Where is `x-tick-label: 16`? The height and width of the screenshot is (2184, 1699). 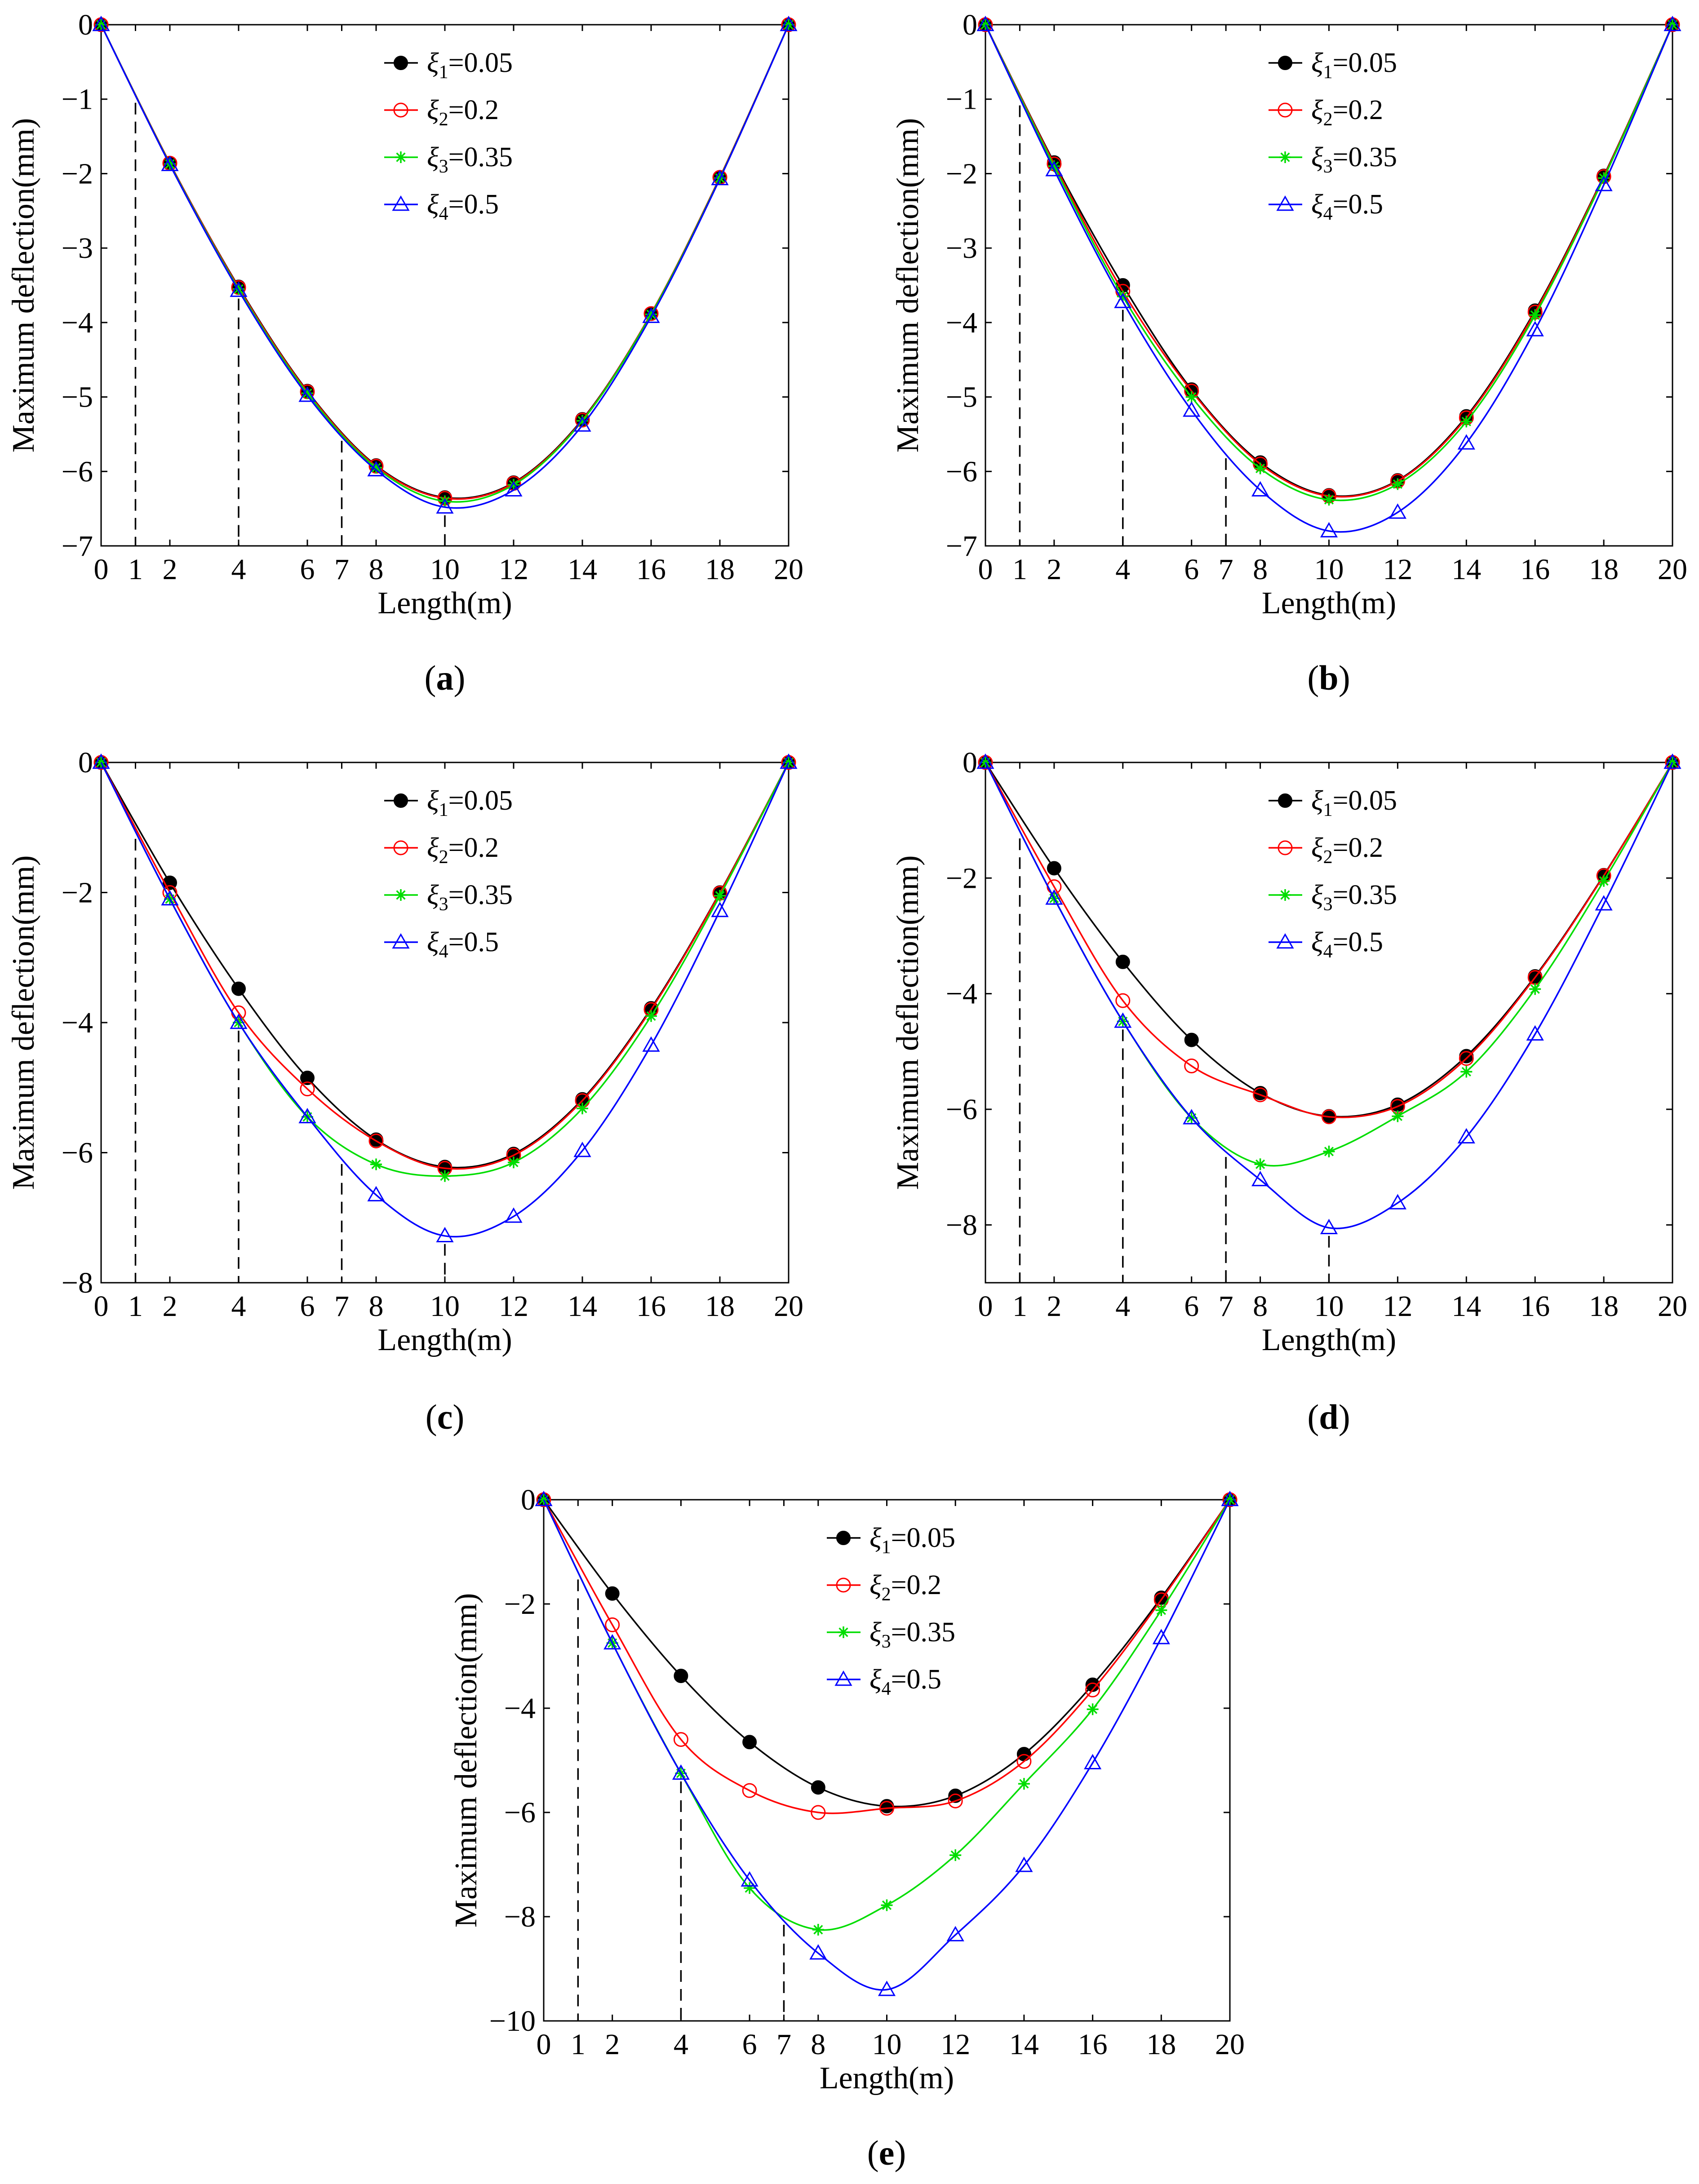 x-tick-label: 16 is located at coordinates (1535, 1307).